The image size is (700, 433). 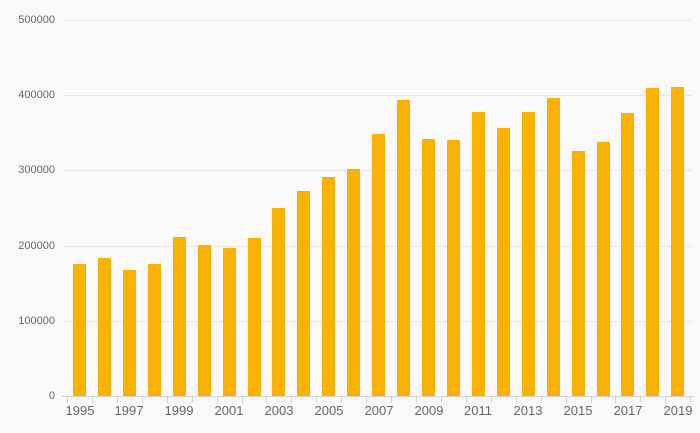 I want to click on bar-1995, so click(x=79, y=330).